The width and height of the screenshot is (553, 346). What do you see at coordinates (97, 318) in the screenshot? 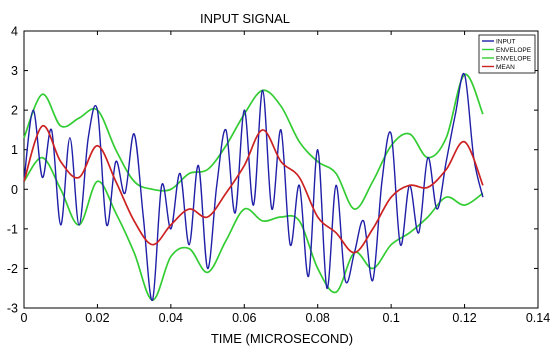
I see `x-tick-label: 0.02` at bounding box center [97, 318].